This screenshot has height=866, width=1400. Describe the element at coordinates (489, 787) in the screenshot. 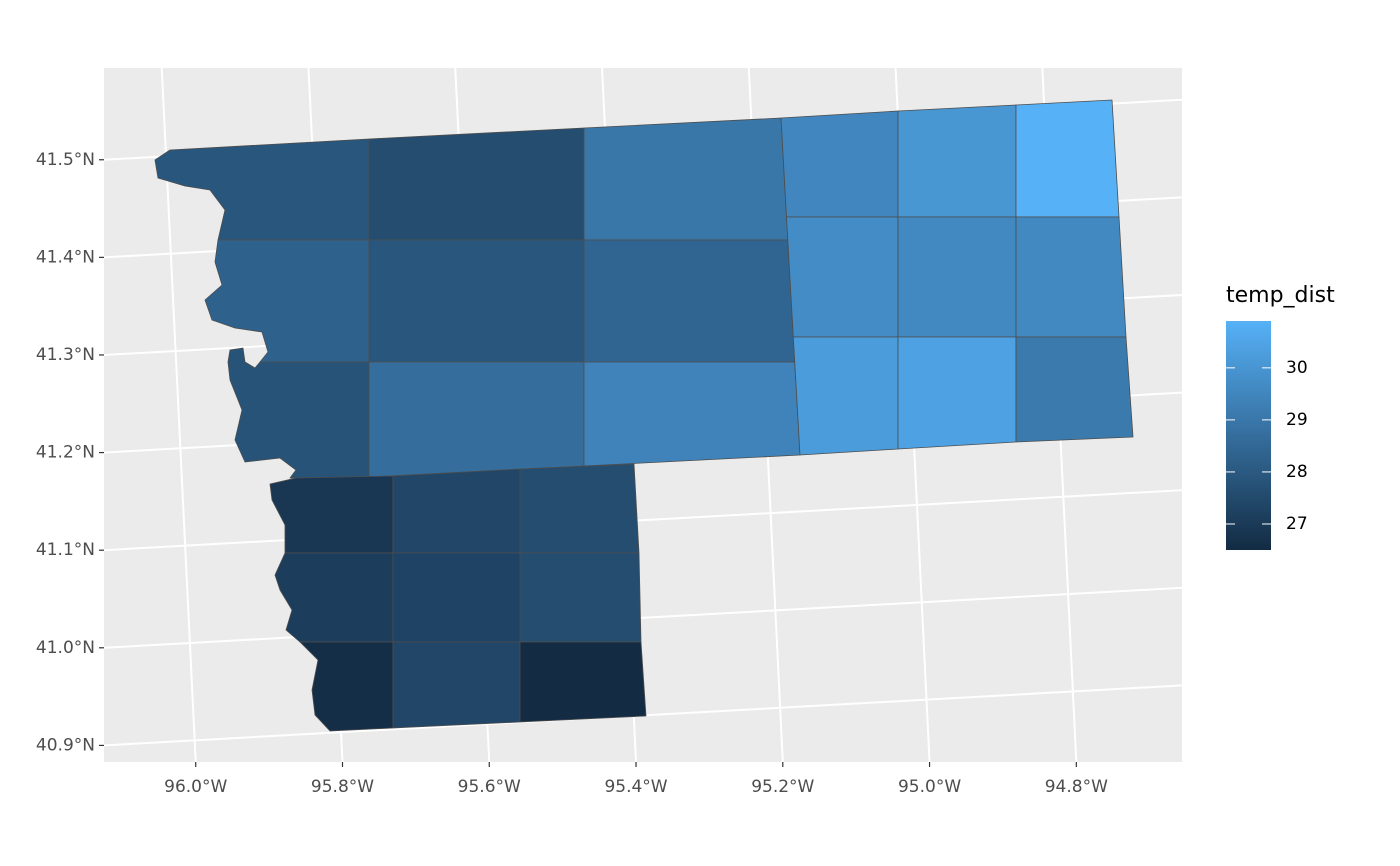

I see `x-tick-label: 95.6°W` at that location.